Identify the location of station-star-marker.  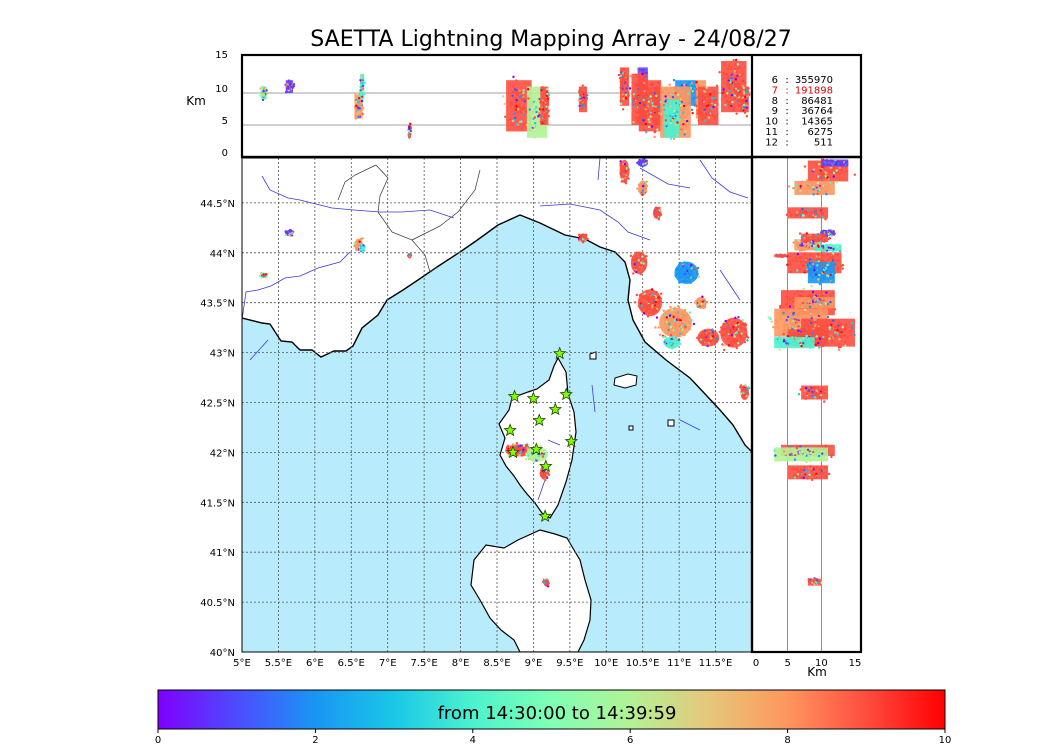
(533, 398).